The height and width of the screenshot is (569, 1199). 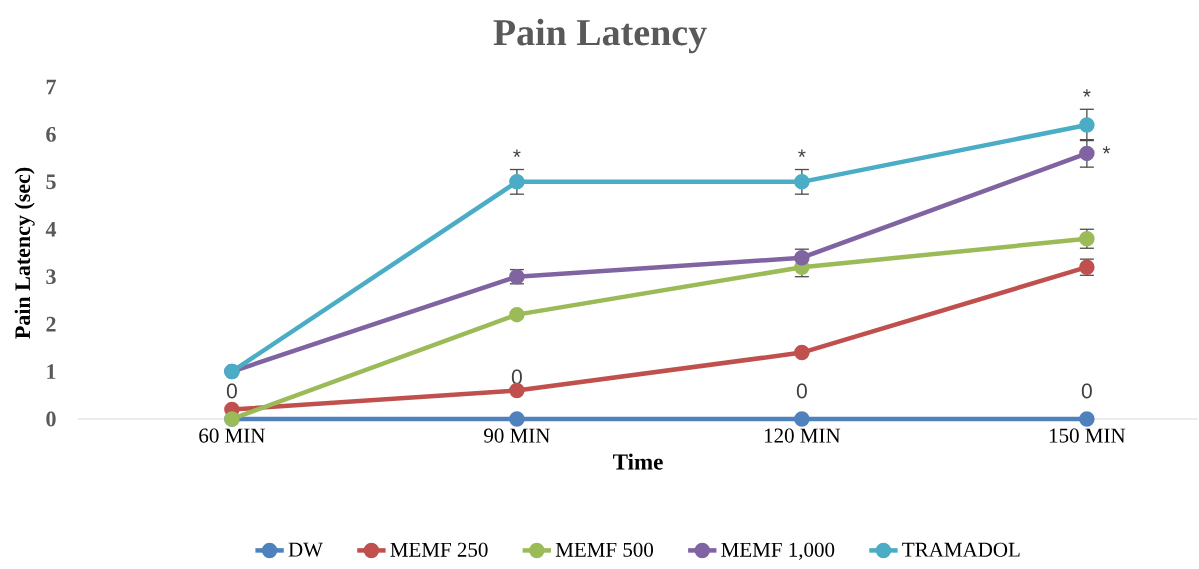 I want to click on y-tick-label: 3, so click(x=51, y=277).